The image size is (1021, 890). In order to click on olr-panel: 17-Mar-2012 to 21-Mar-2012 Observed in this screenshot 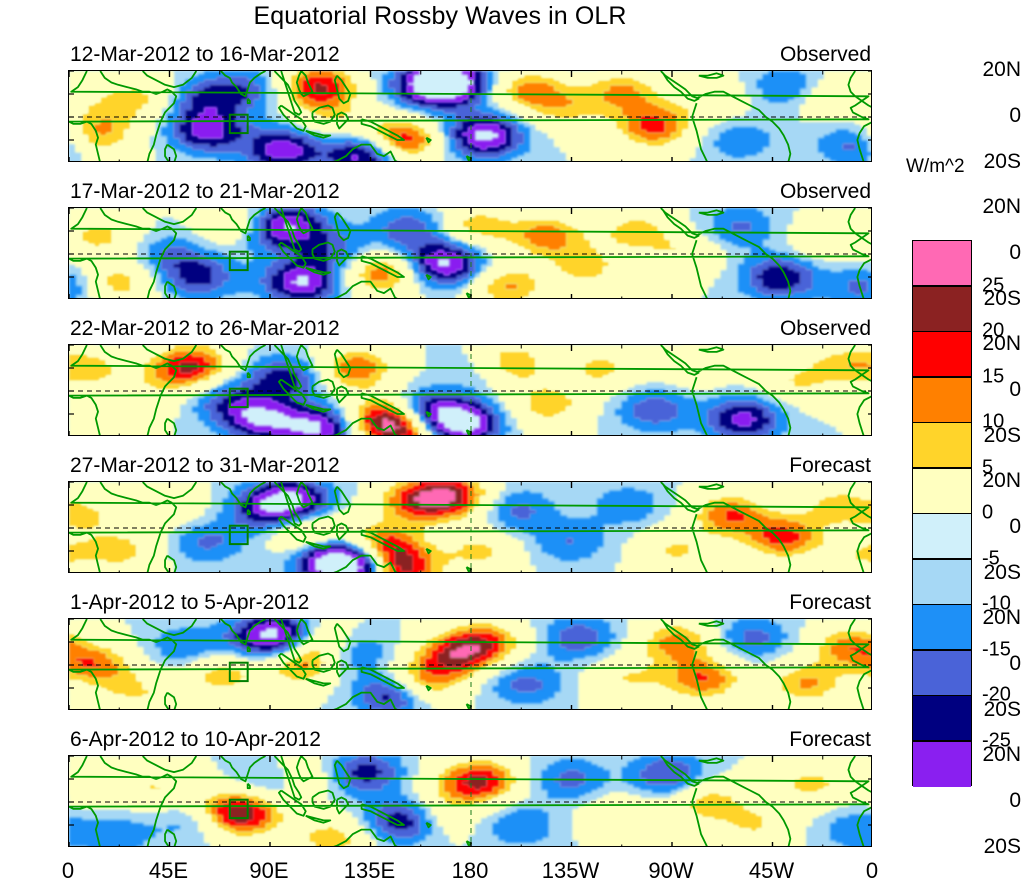, I will do `click(470, 239)`.